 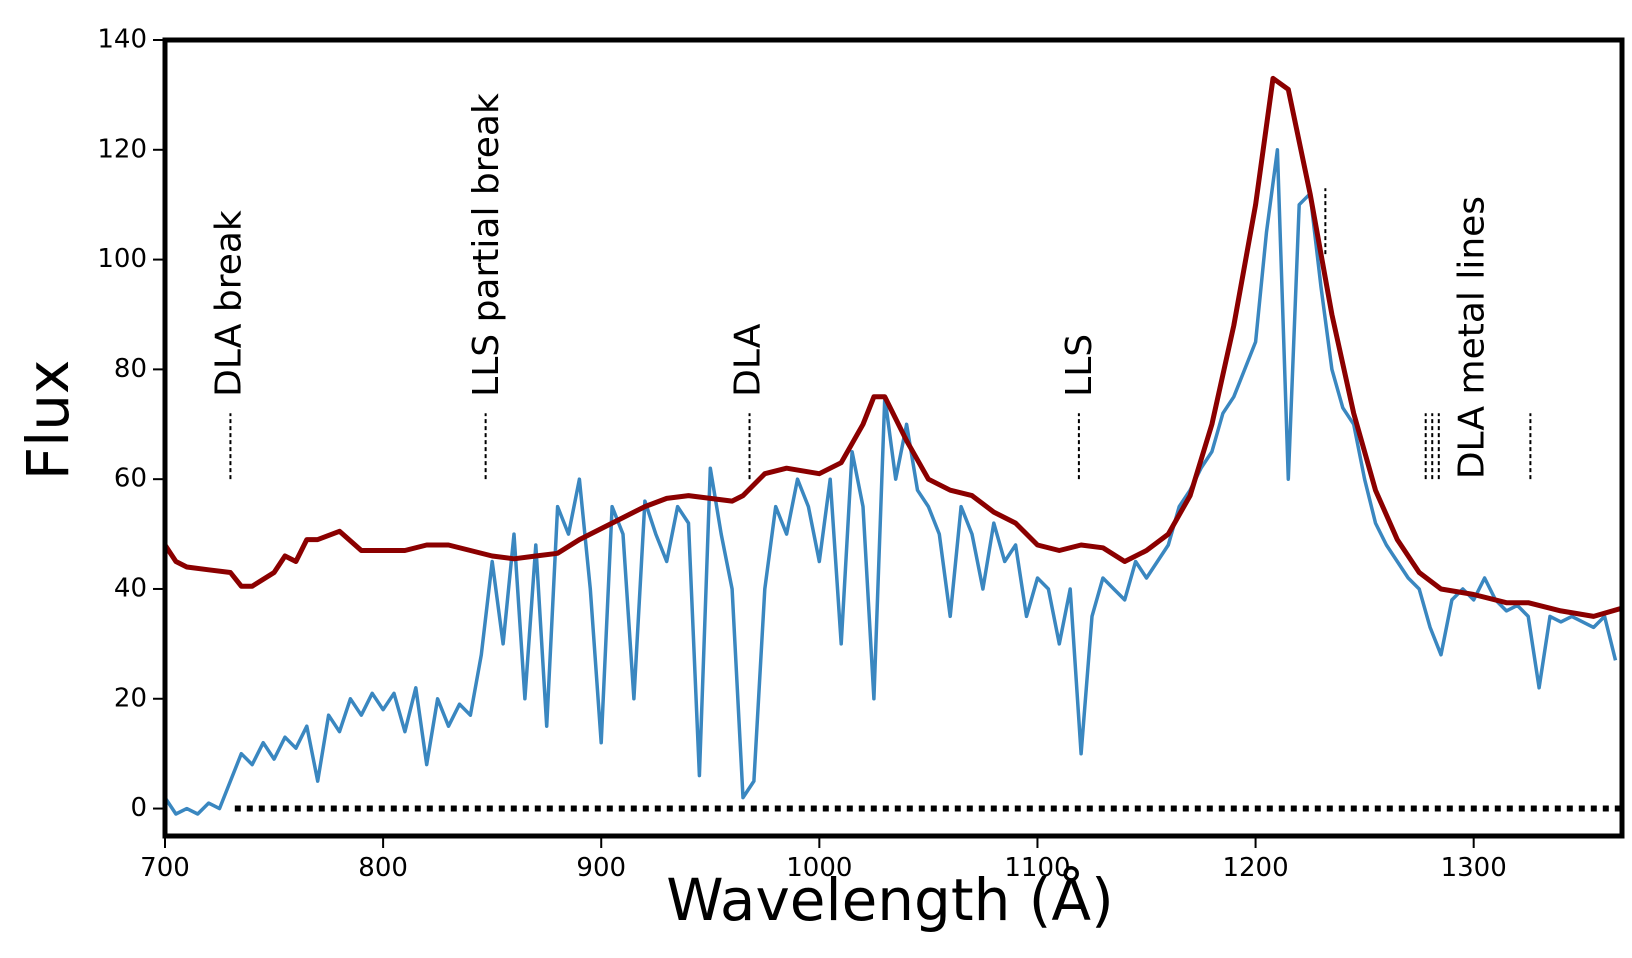 What do you see at coordinates (122, 149) in the screenshot?
I see `y-tick-label: 120` at bounding box center [122, 149].